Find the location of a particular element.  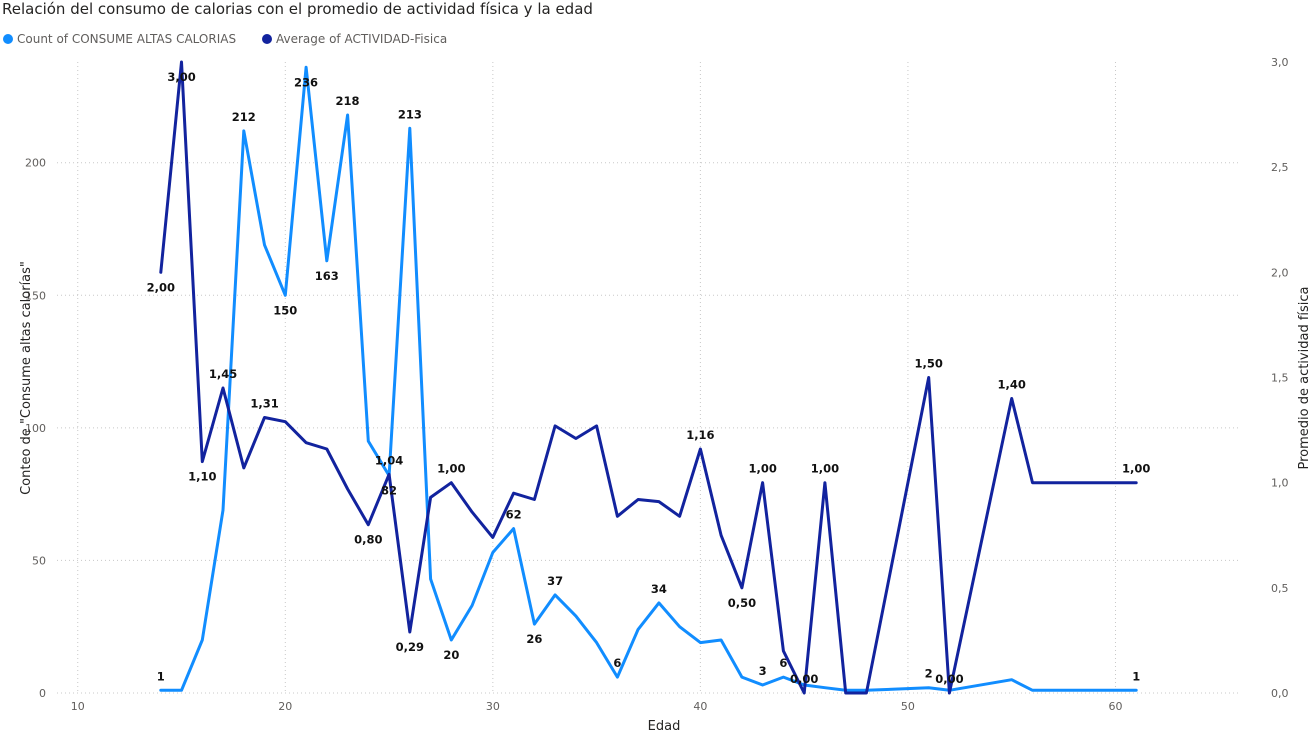

legend-label-average: Average of ACTIVIDAD-Fisica is located at coordinates (361, 39).